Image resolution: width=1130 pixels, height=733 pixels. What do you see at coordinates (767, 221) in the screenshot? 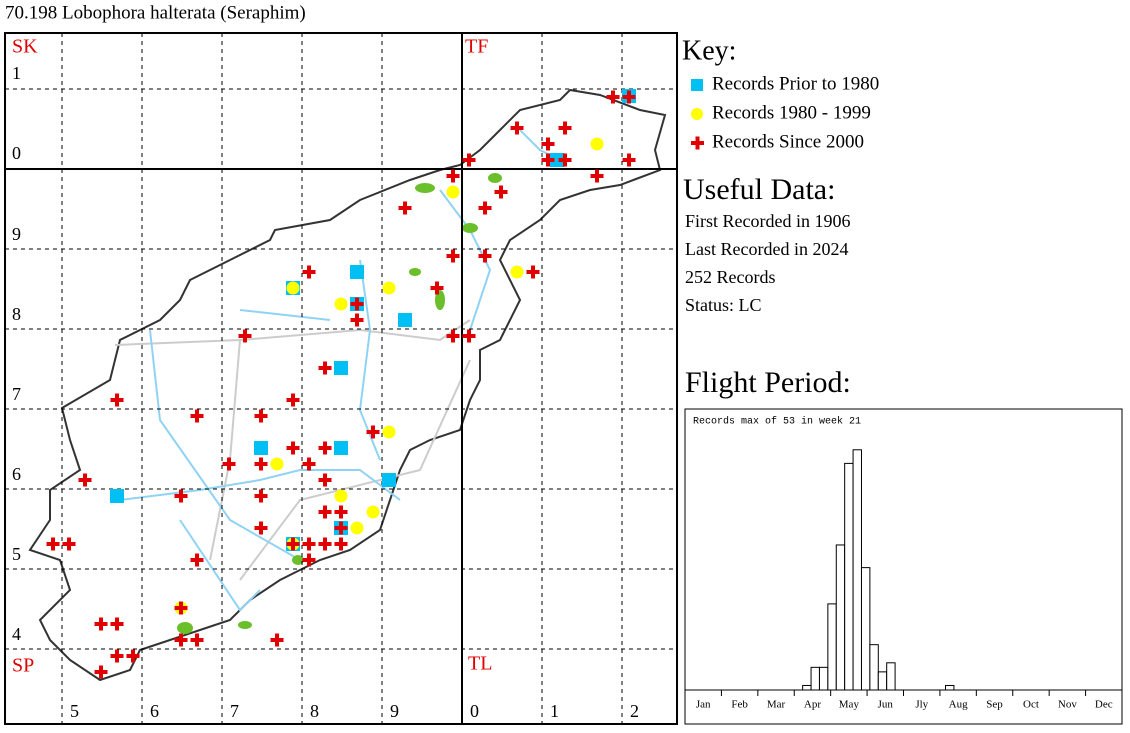
I see `useful-line: First Recorded in 1906` at bounding box center [767, 221].